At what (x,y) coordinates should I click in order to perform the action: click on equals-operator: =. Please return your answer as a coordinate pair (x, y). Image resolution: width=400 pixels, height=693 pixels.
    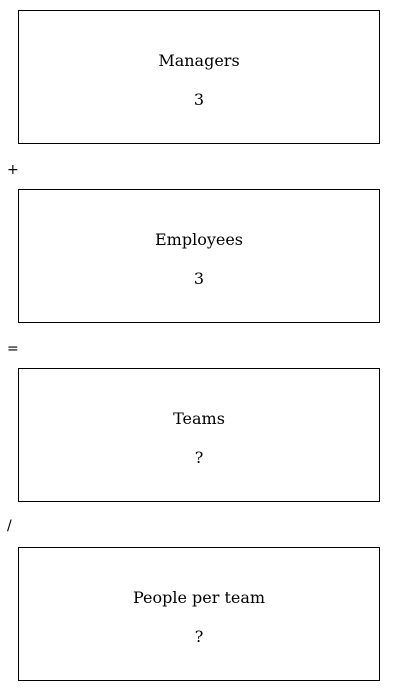
    Looking at the image, I should click on (13, 349).